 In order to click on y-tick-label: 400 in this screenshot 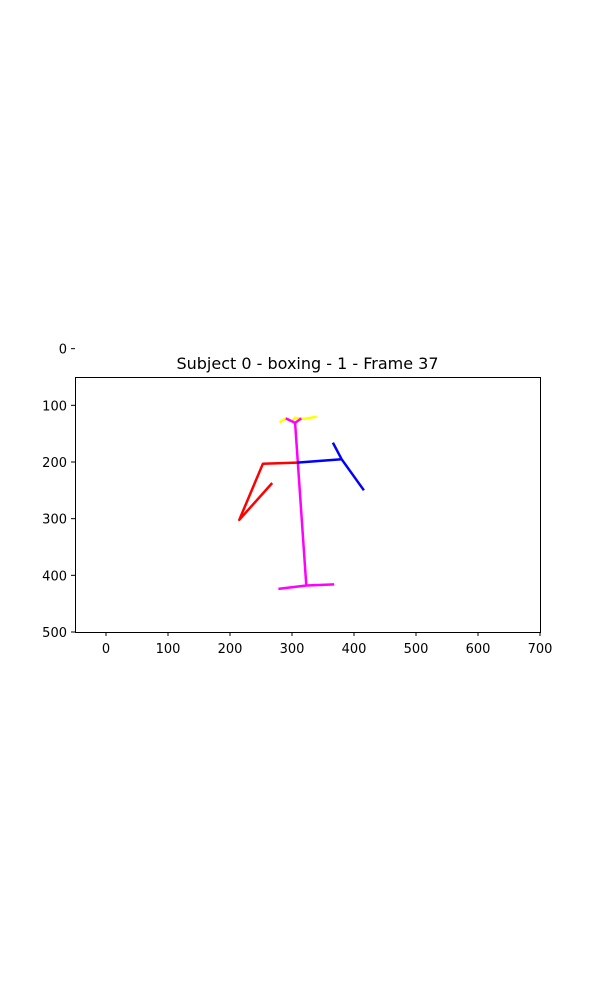, I will do `click(54, 576)`.